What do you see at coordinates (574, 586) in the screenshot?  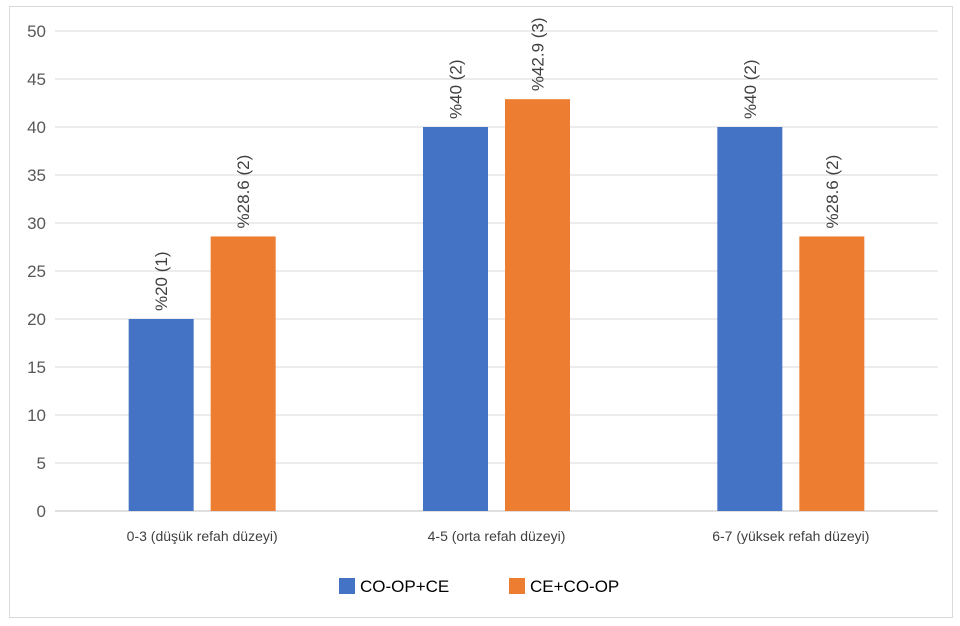 I see `legend-label: CE+CO-OP` at bounding box center [574, 586].